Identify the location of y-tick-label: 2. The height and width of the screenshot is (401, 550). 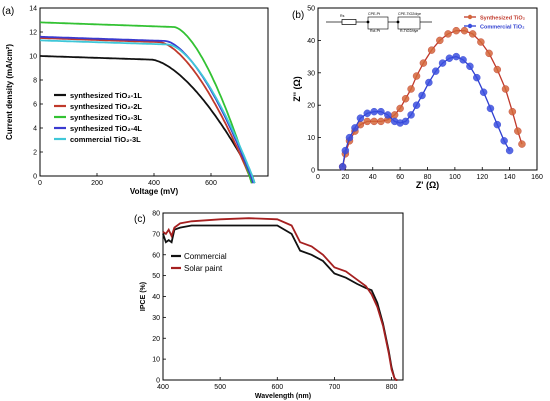
(35, 153).